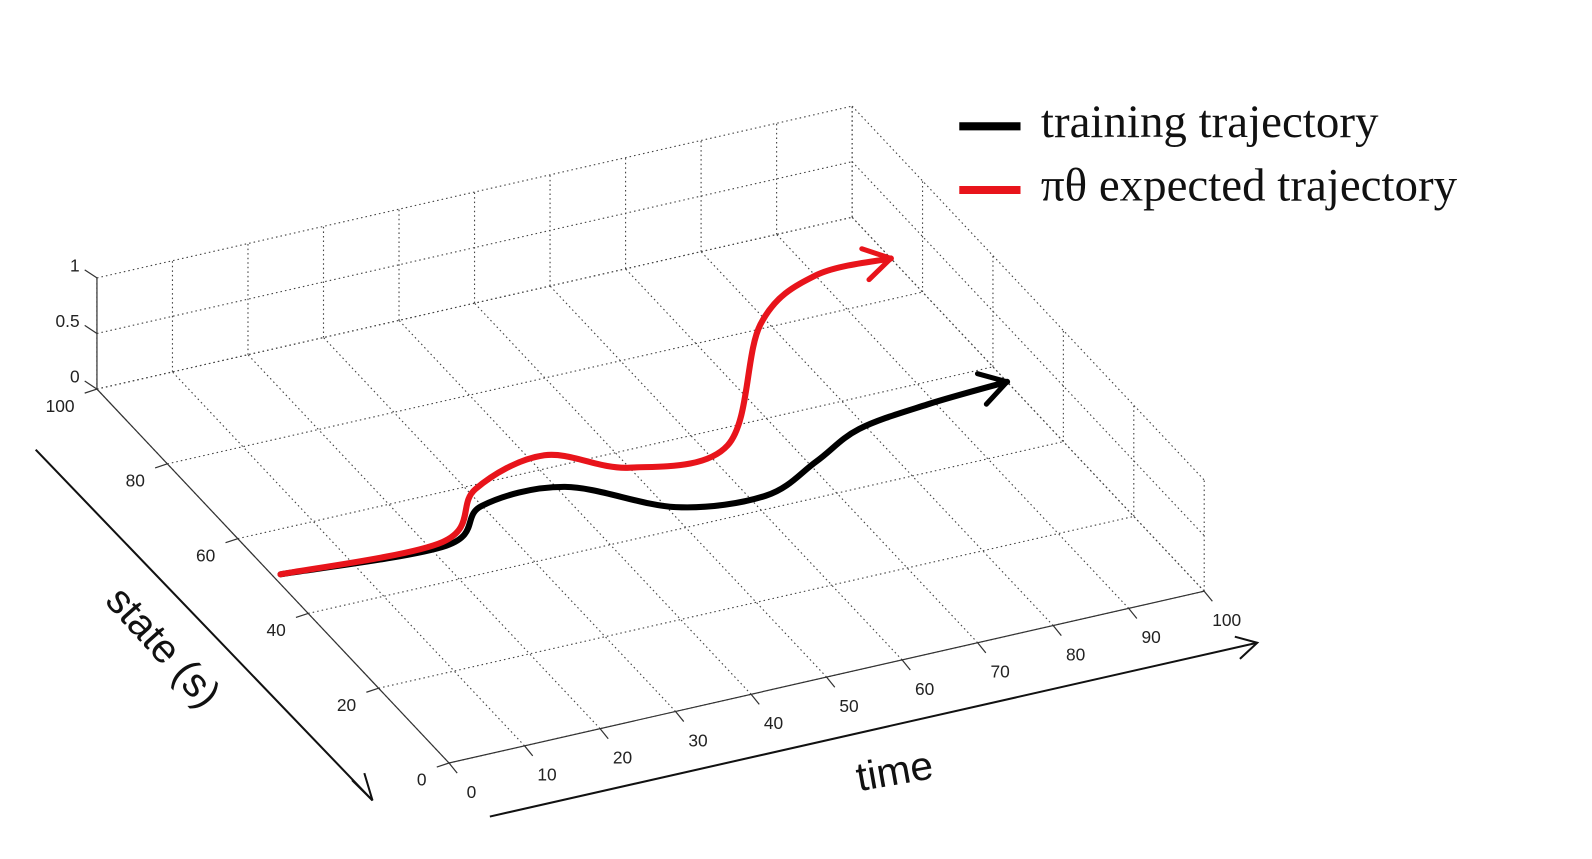 Image resolution: width=1592 pixels, height=859 pixels. Describe the element at coordinates (275, 630) in the screenshot. I see `y-tick-label: 40` at that location.